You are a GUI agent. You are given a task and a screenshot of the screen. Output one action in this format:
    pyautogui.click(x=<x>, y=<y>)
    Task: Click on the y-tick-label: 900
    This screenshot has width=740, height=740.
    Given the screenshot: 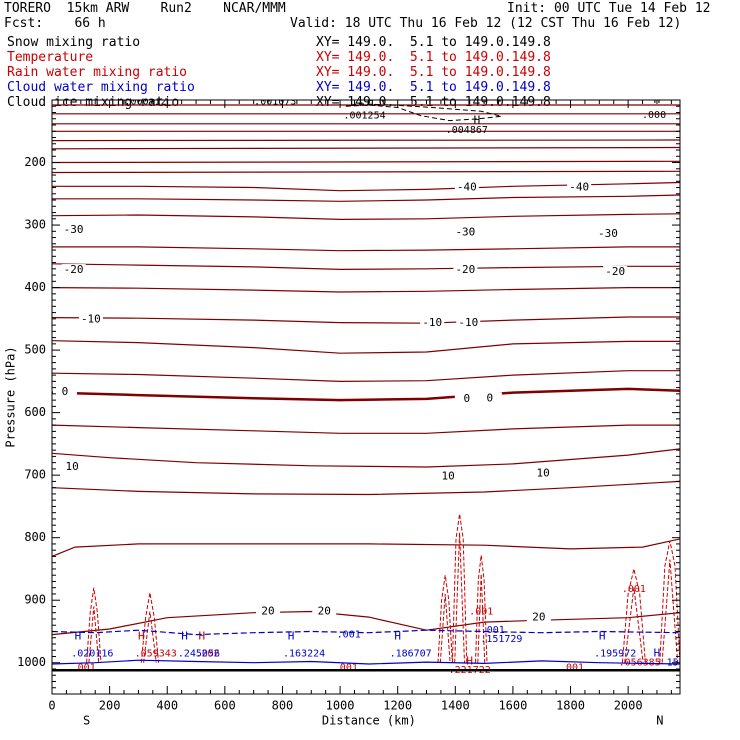 What is the action you would take?
    pyautogui.click(x=35, y=600)
    